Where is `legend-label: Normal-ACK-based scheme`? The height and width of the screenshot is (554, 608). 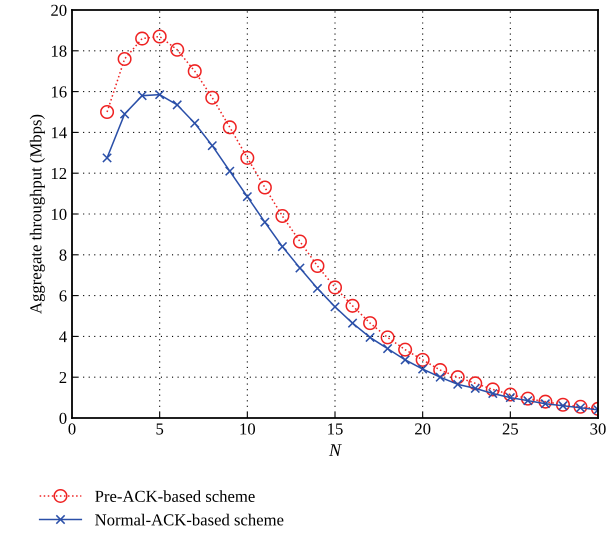 legend-label: Normal-ACK-based scheme is located at coordinates (189, 520).